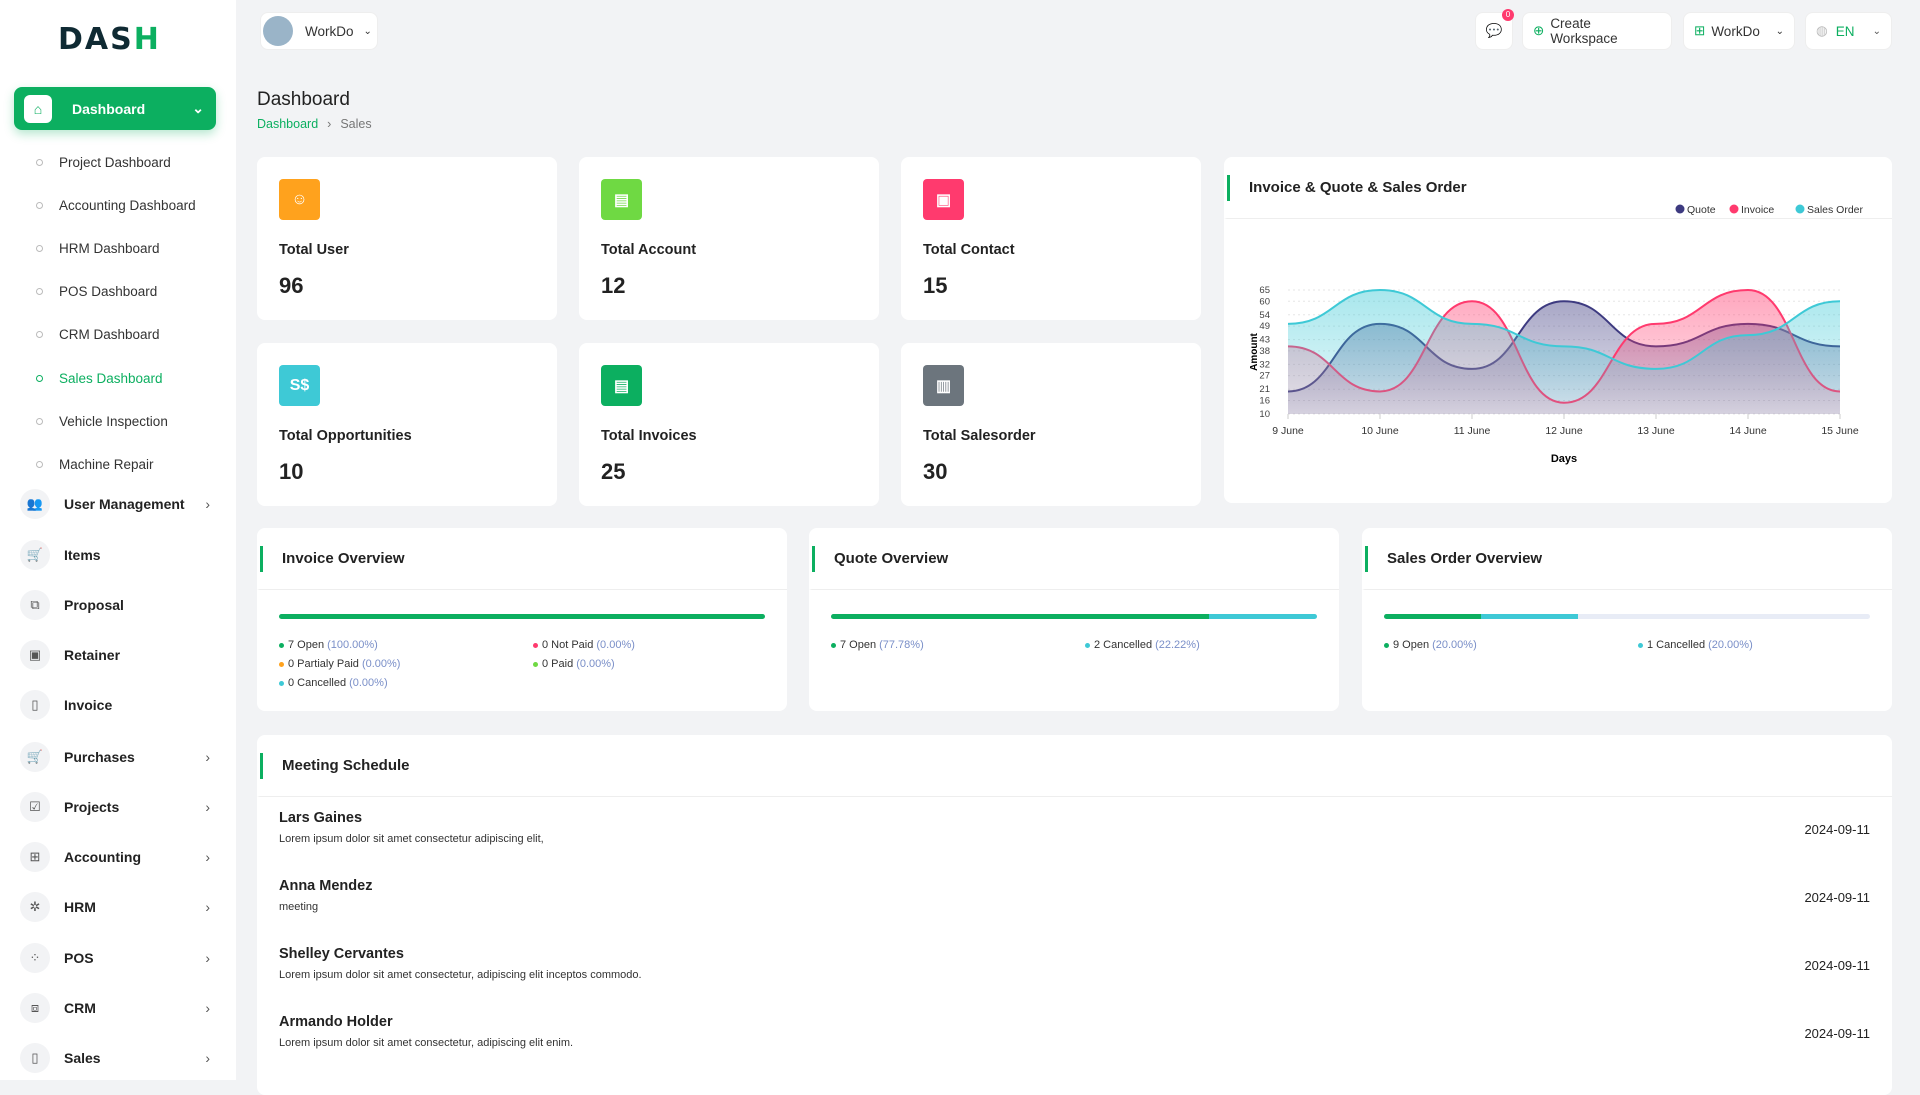 The height and width of the screenshot is (1095, 1920). What do you see at coordinates (1627, 559) in the screenshot?
I see `overview-title: Sales Order Overview` at bounding box center [1627, 559].